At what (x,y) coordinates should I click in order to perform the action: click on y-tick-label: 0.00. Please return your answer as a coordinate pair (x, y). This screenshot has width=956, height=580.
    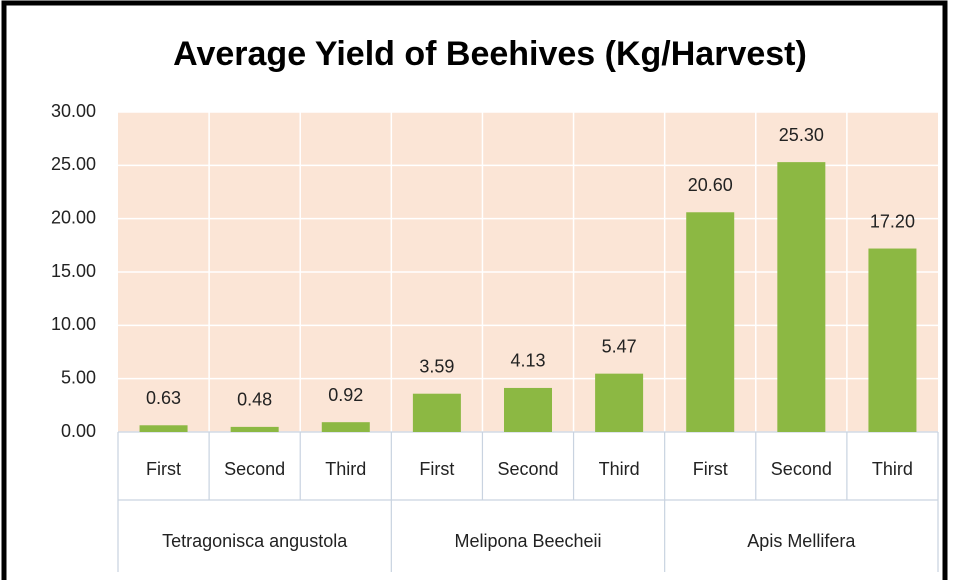
    Looking at the image, I should click on (78, 431).